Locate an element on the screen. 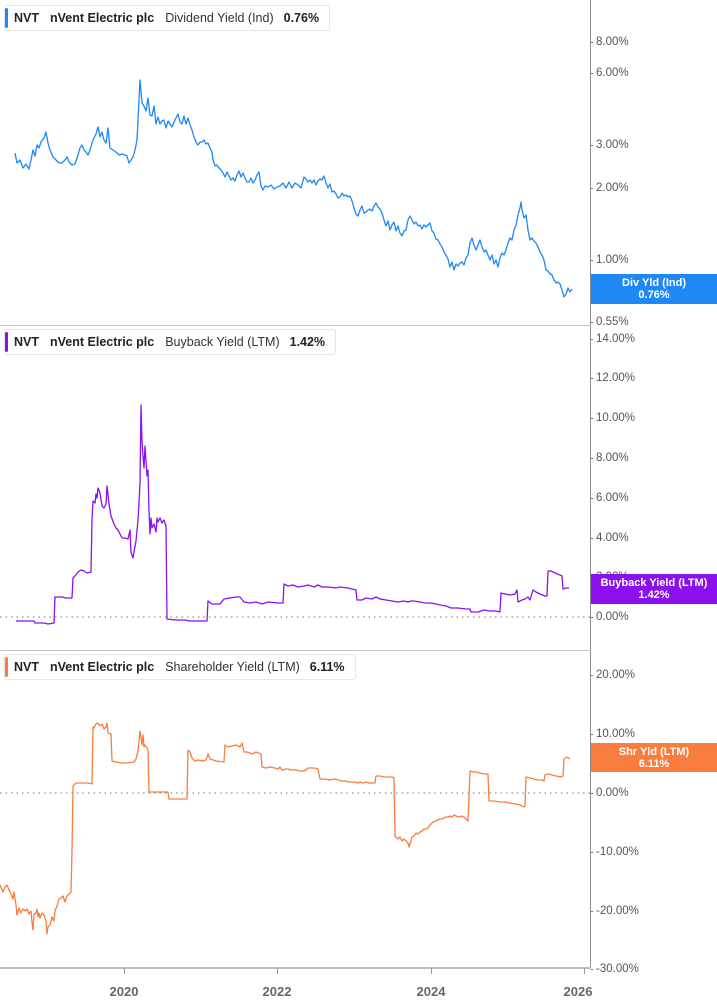 This screenshot has width=717, height=1005. dividend-yield-price-tag: Div Yld (Ind) 0.76% is located at coordinates (654, 289).